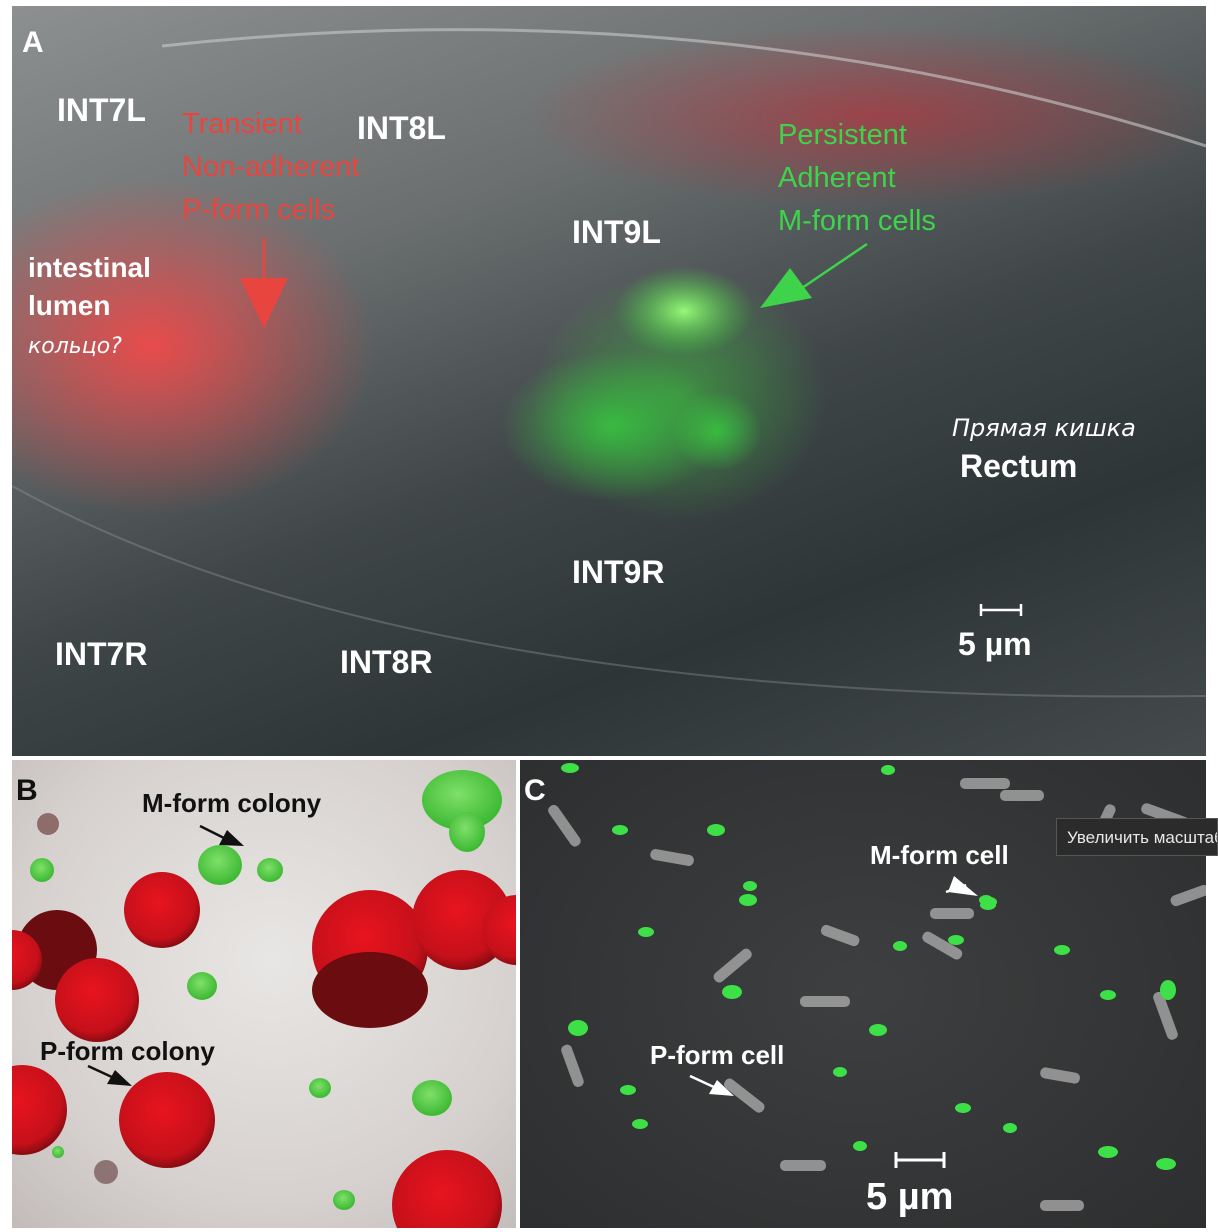  Describe the element at coordinates (1019, 466) in the screenshot. I see `label-rectum: Rectum` at that location.